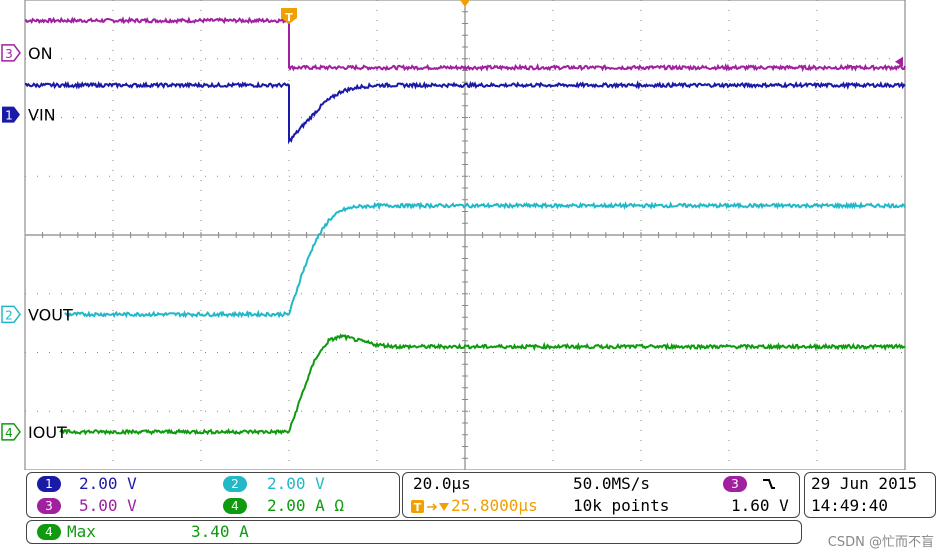  Describe the element at coordinates (108, 483) in the screenshot. I see `ch1-scale: 2.00 V` at that location.